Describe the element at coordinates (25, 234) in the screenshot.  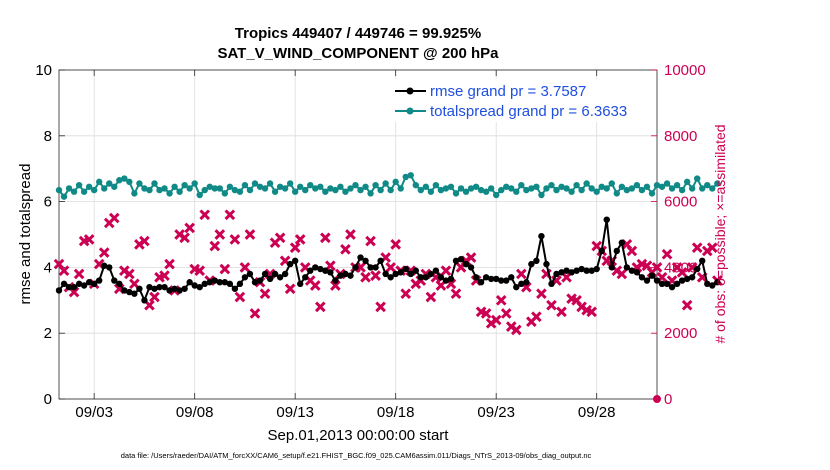
I see `y-axis-label: rmse and totalspread` at that location.